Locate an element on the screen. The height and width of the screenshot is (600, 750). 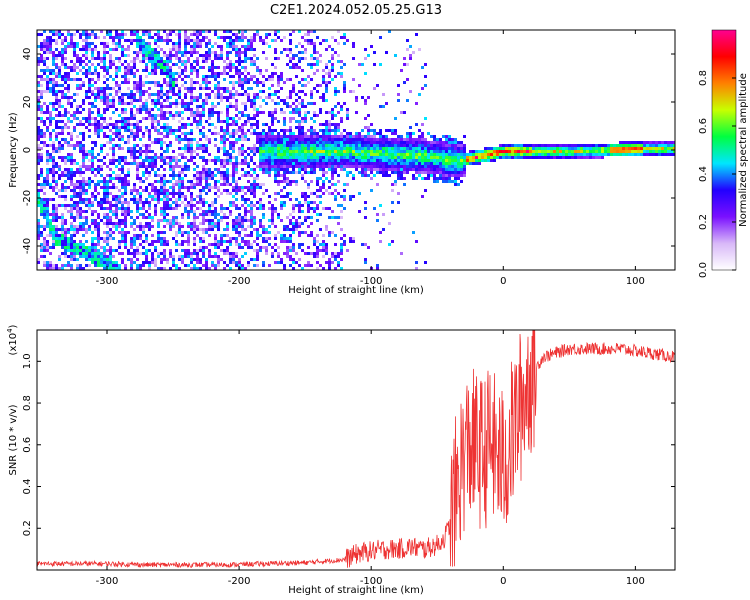
chart-title: C2E1.2024.052.05.25.G13 is located at coordinates (356, 10).